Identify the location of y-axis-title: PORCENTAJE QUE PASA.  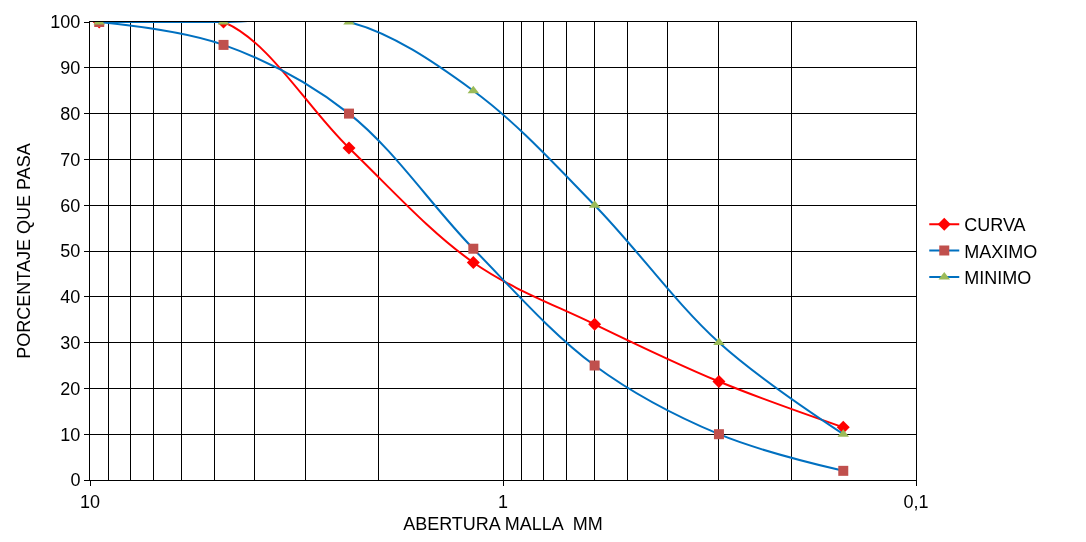
(23, 251).